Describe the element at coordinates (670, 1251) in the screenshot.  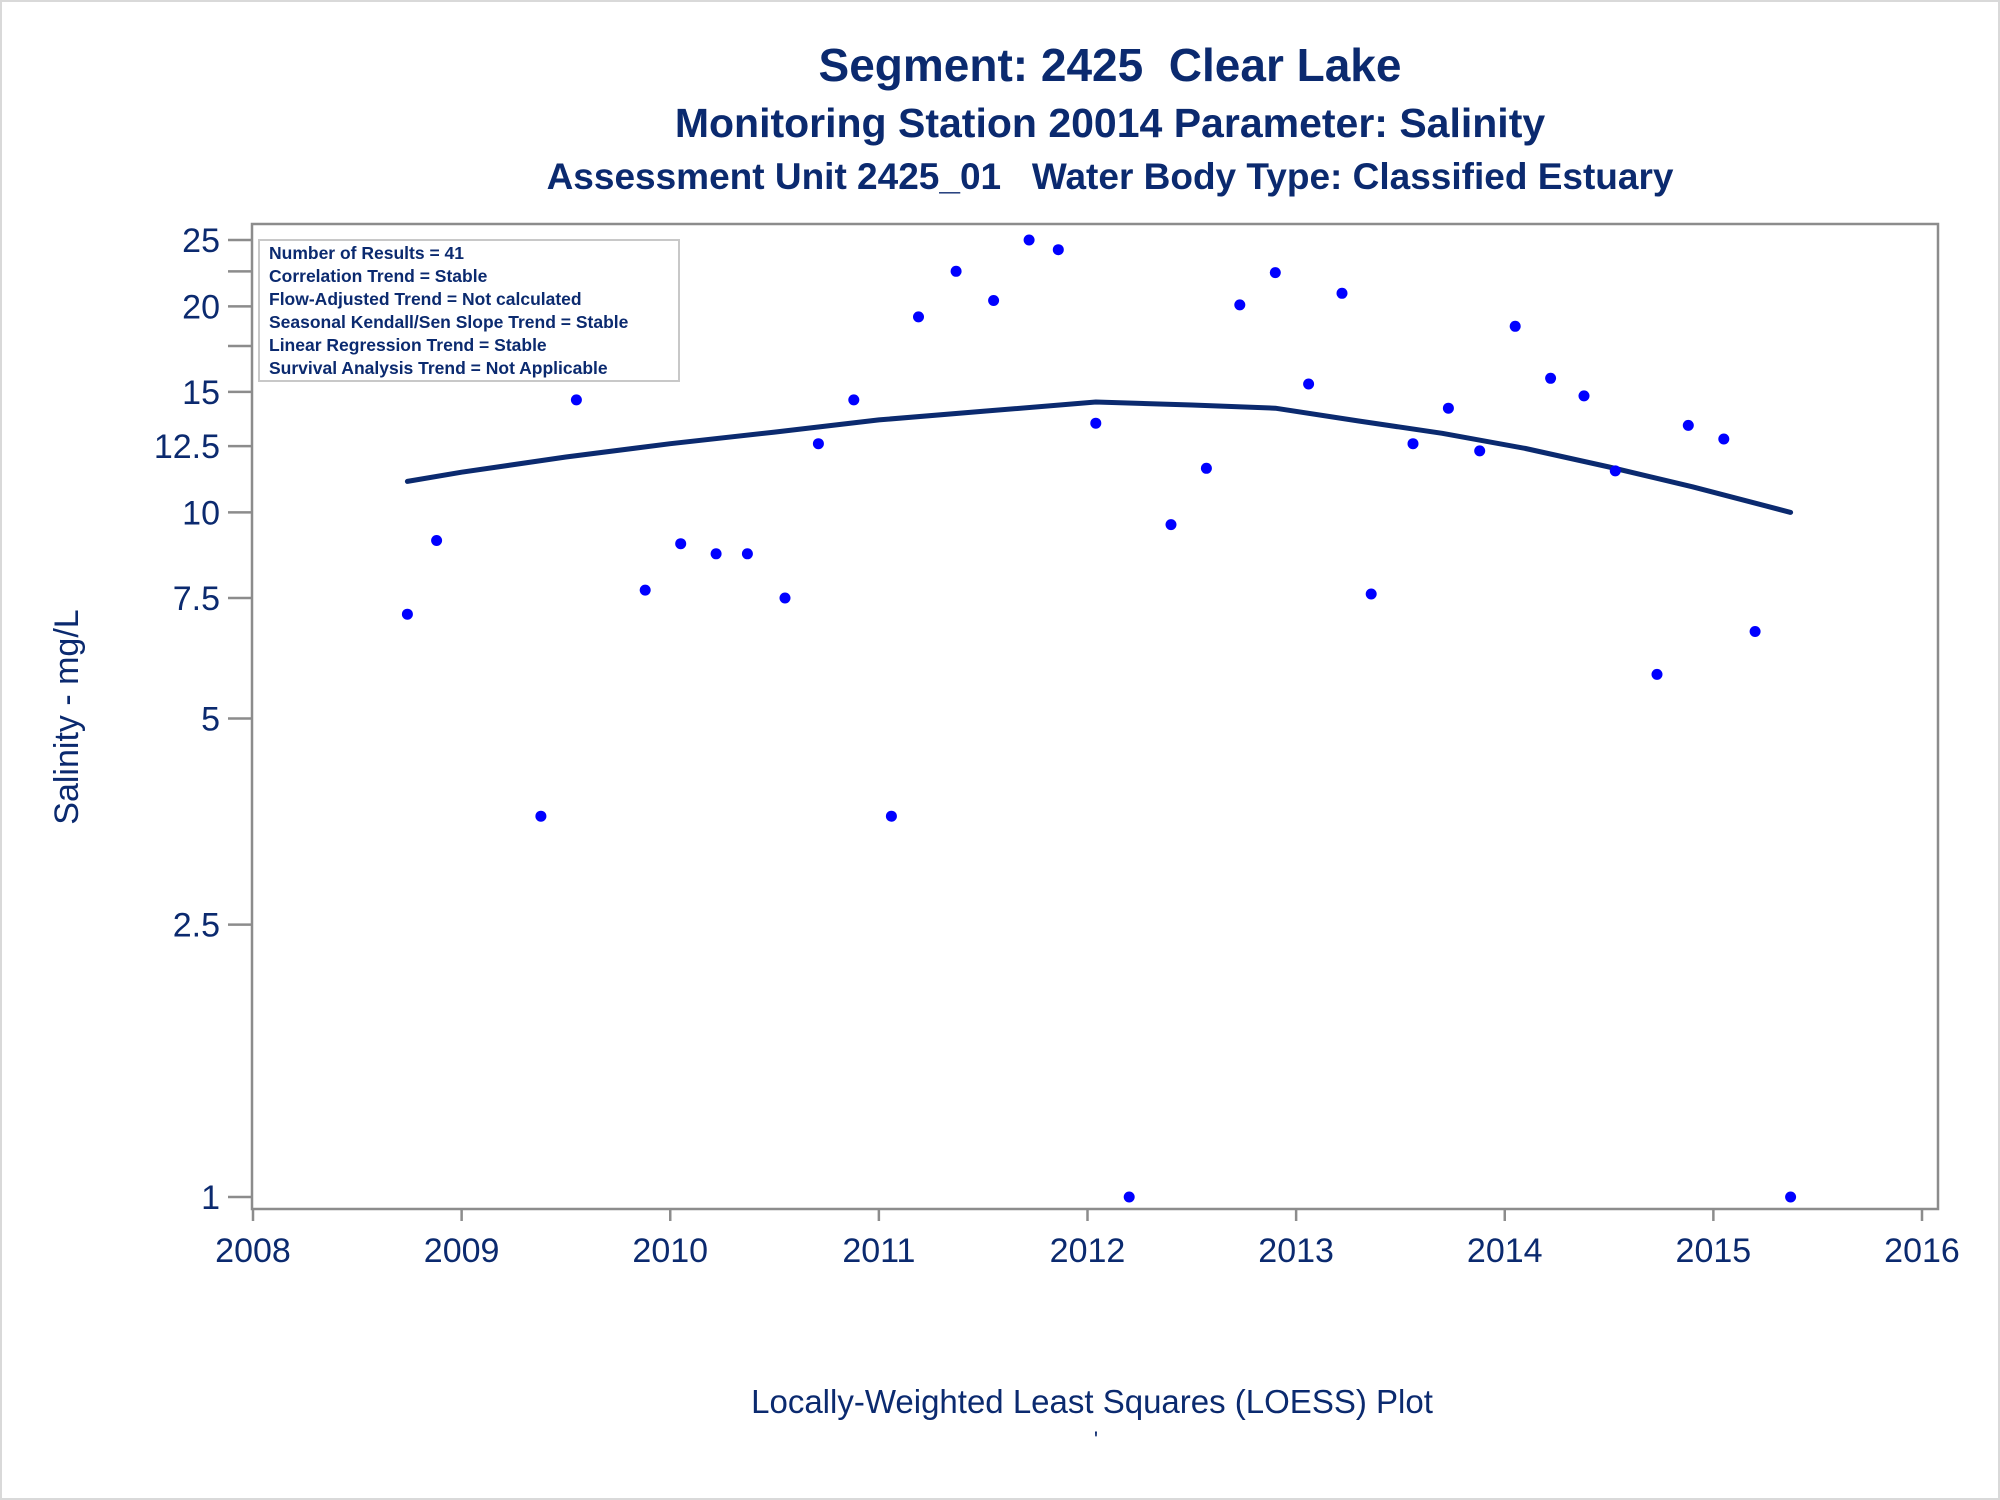
I see `x-tick-label: 2010` at that location.